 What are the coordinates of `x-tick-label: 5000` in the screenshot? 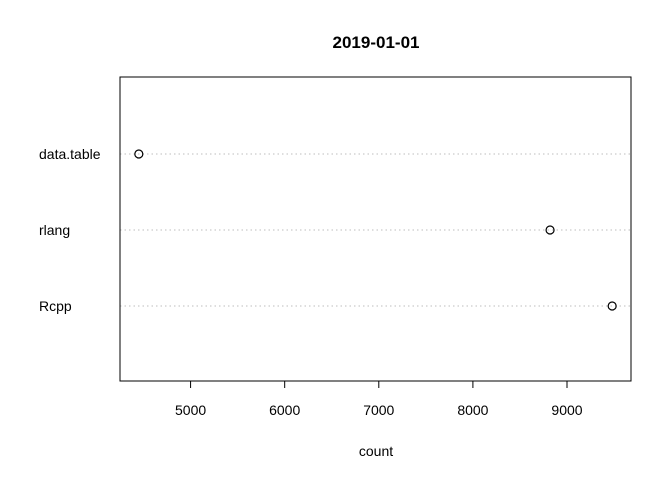 It's located at (190, 410).